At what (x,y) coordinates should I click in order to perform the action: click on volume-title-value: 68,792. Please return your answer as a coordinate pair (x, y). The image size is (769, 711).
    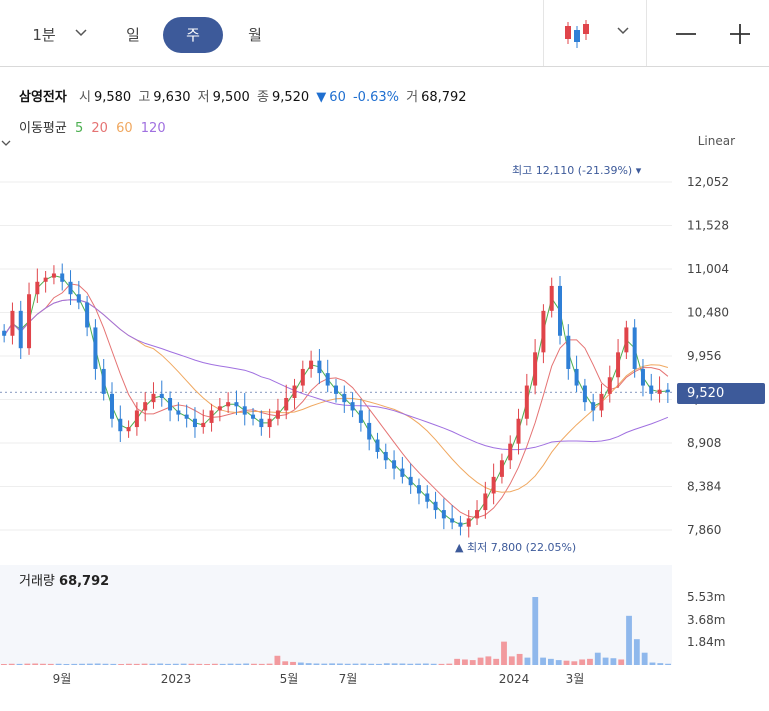
    Looking at the image, I should click on (84, 581).